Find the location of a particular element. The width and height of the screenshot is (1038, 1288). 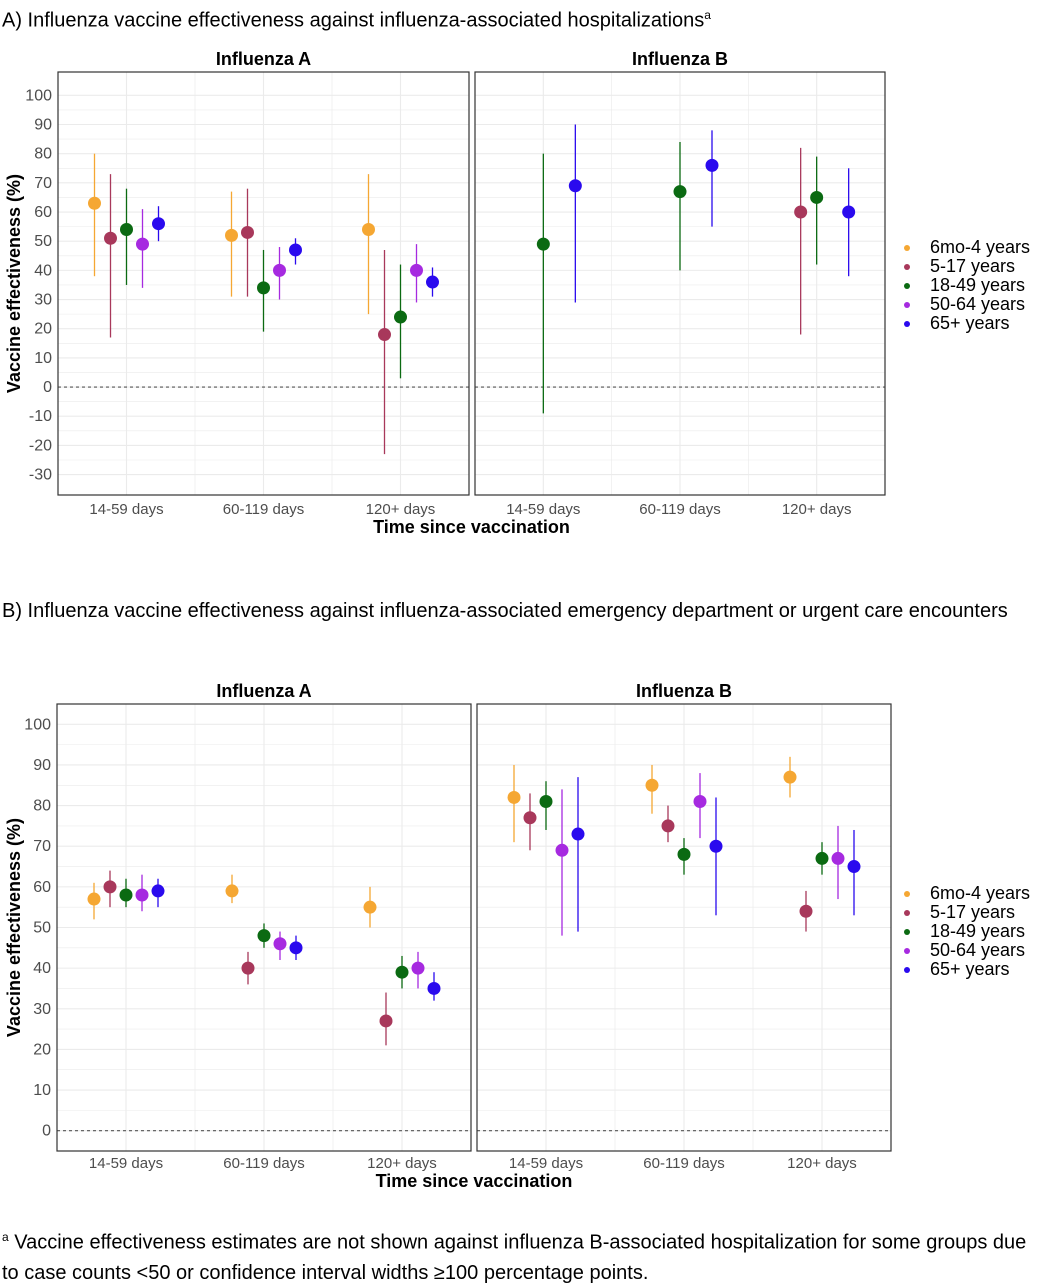

legend-item: 6mo-4 years is located at coordinates (967, 893).